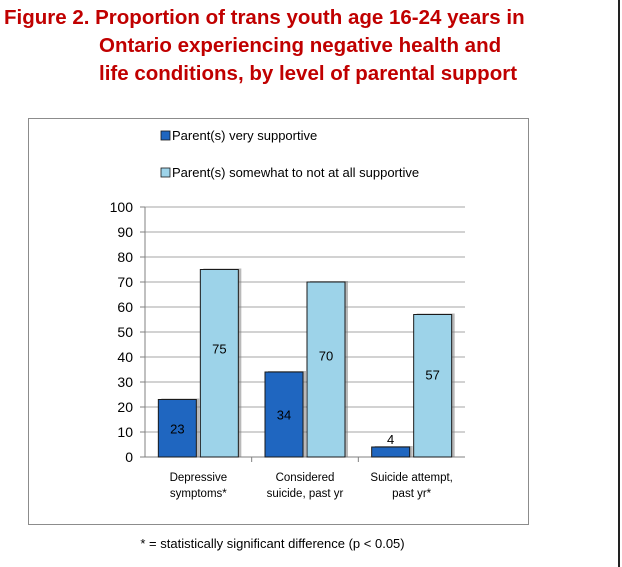 The image size is (622, 567). What do you see at coordinates (199, 478) in the screenshot?
I see `category-label: Depressive` at bounding box center [199, 478].